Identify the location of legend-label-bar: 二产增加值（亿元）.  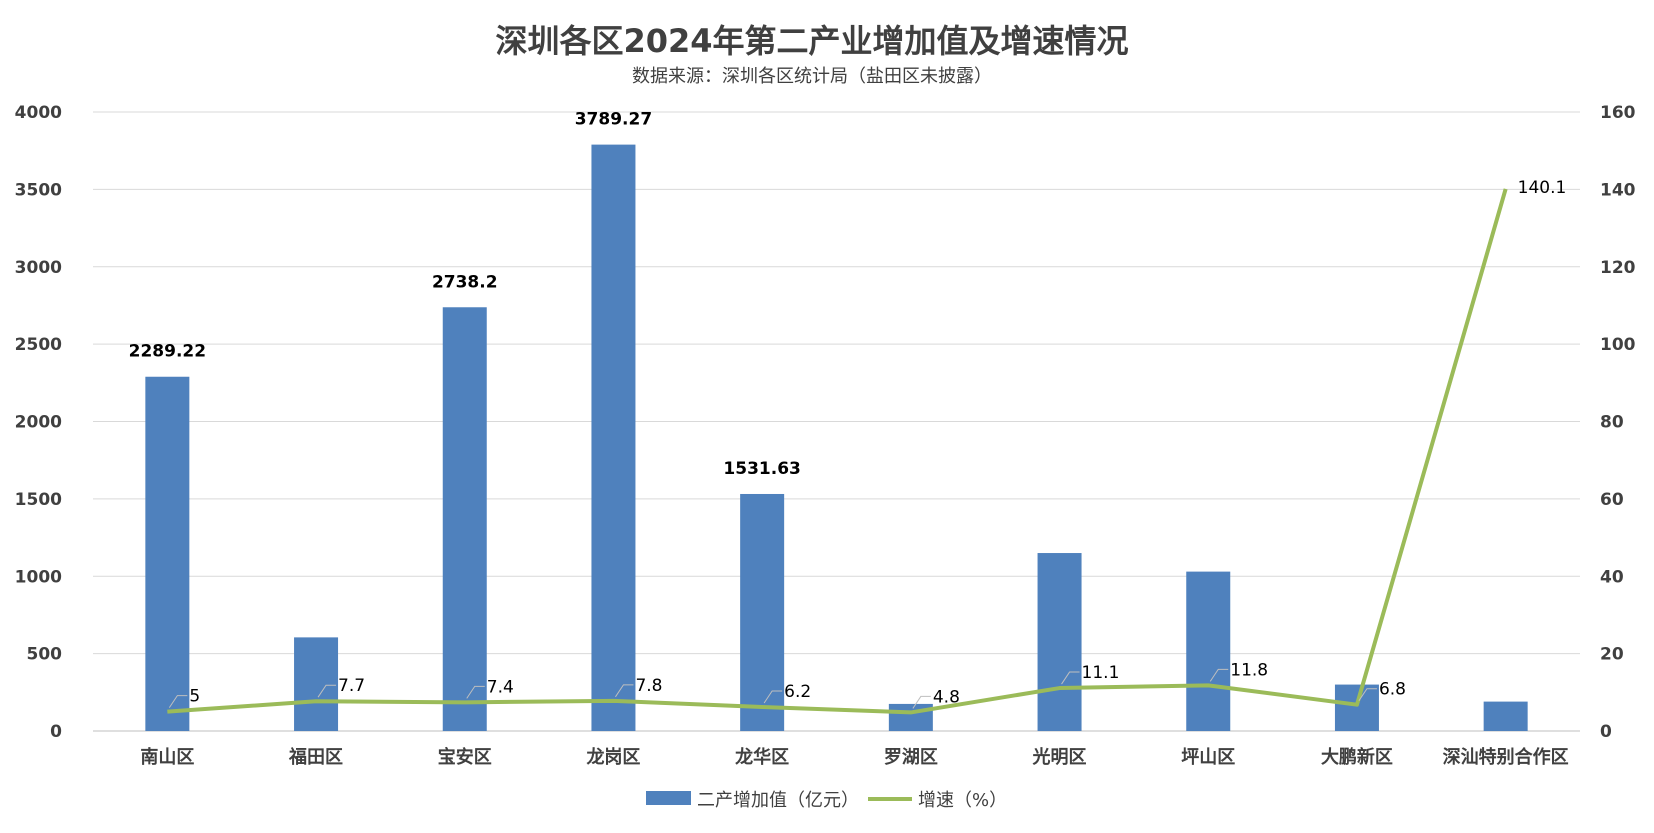
(778, 800).